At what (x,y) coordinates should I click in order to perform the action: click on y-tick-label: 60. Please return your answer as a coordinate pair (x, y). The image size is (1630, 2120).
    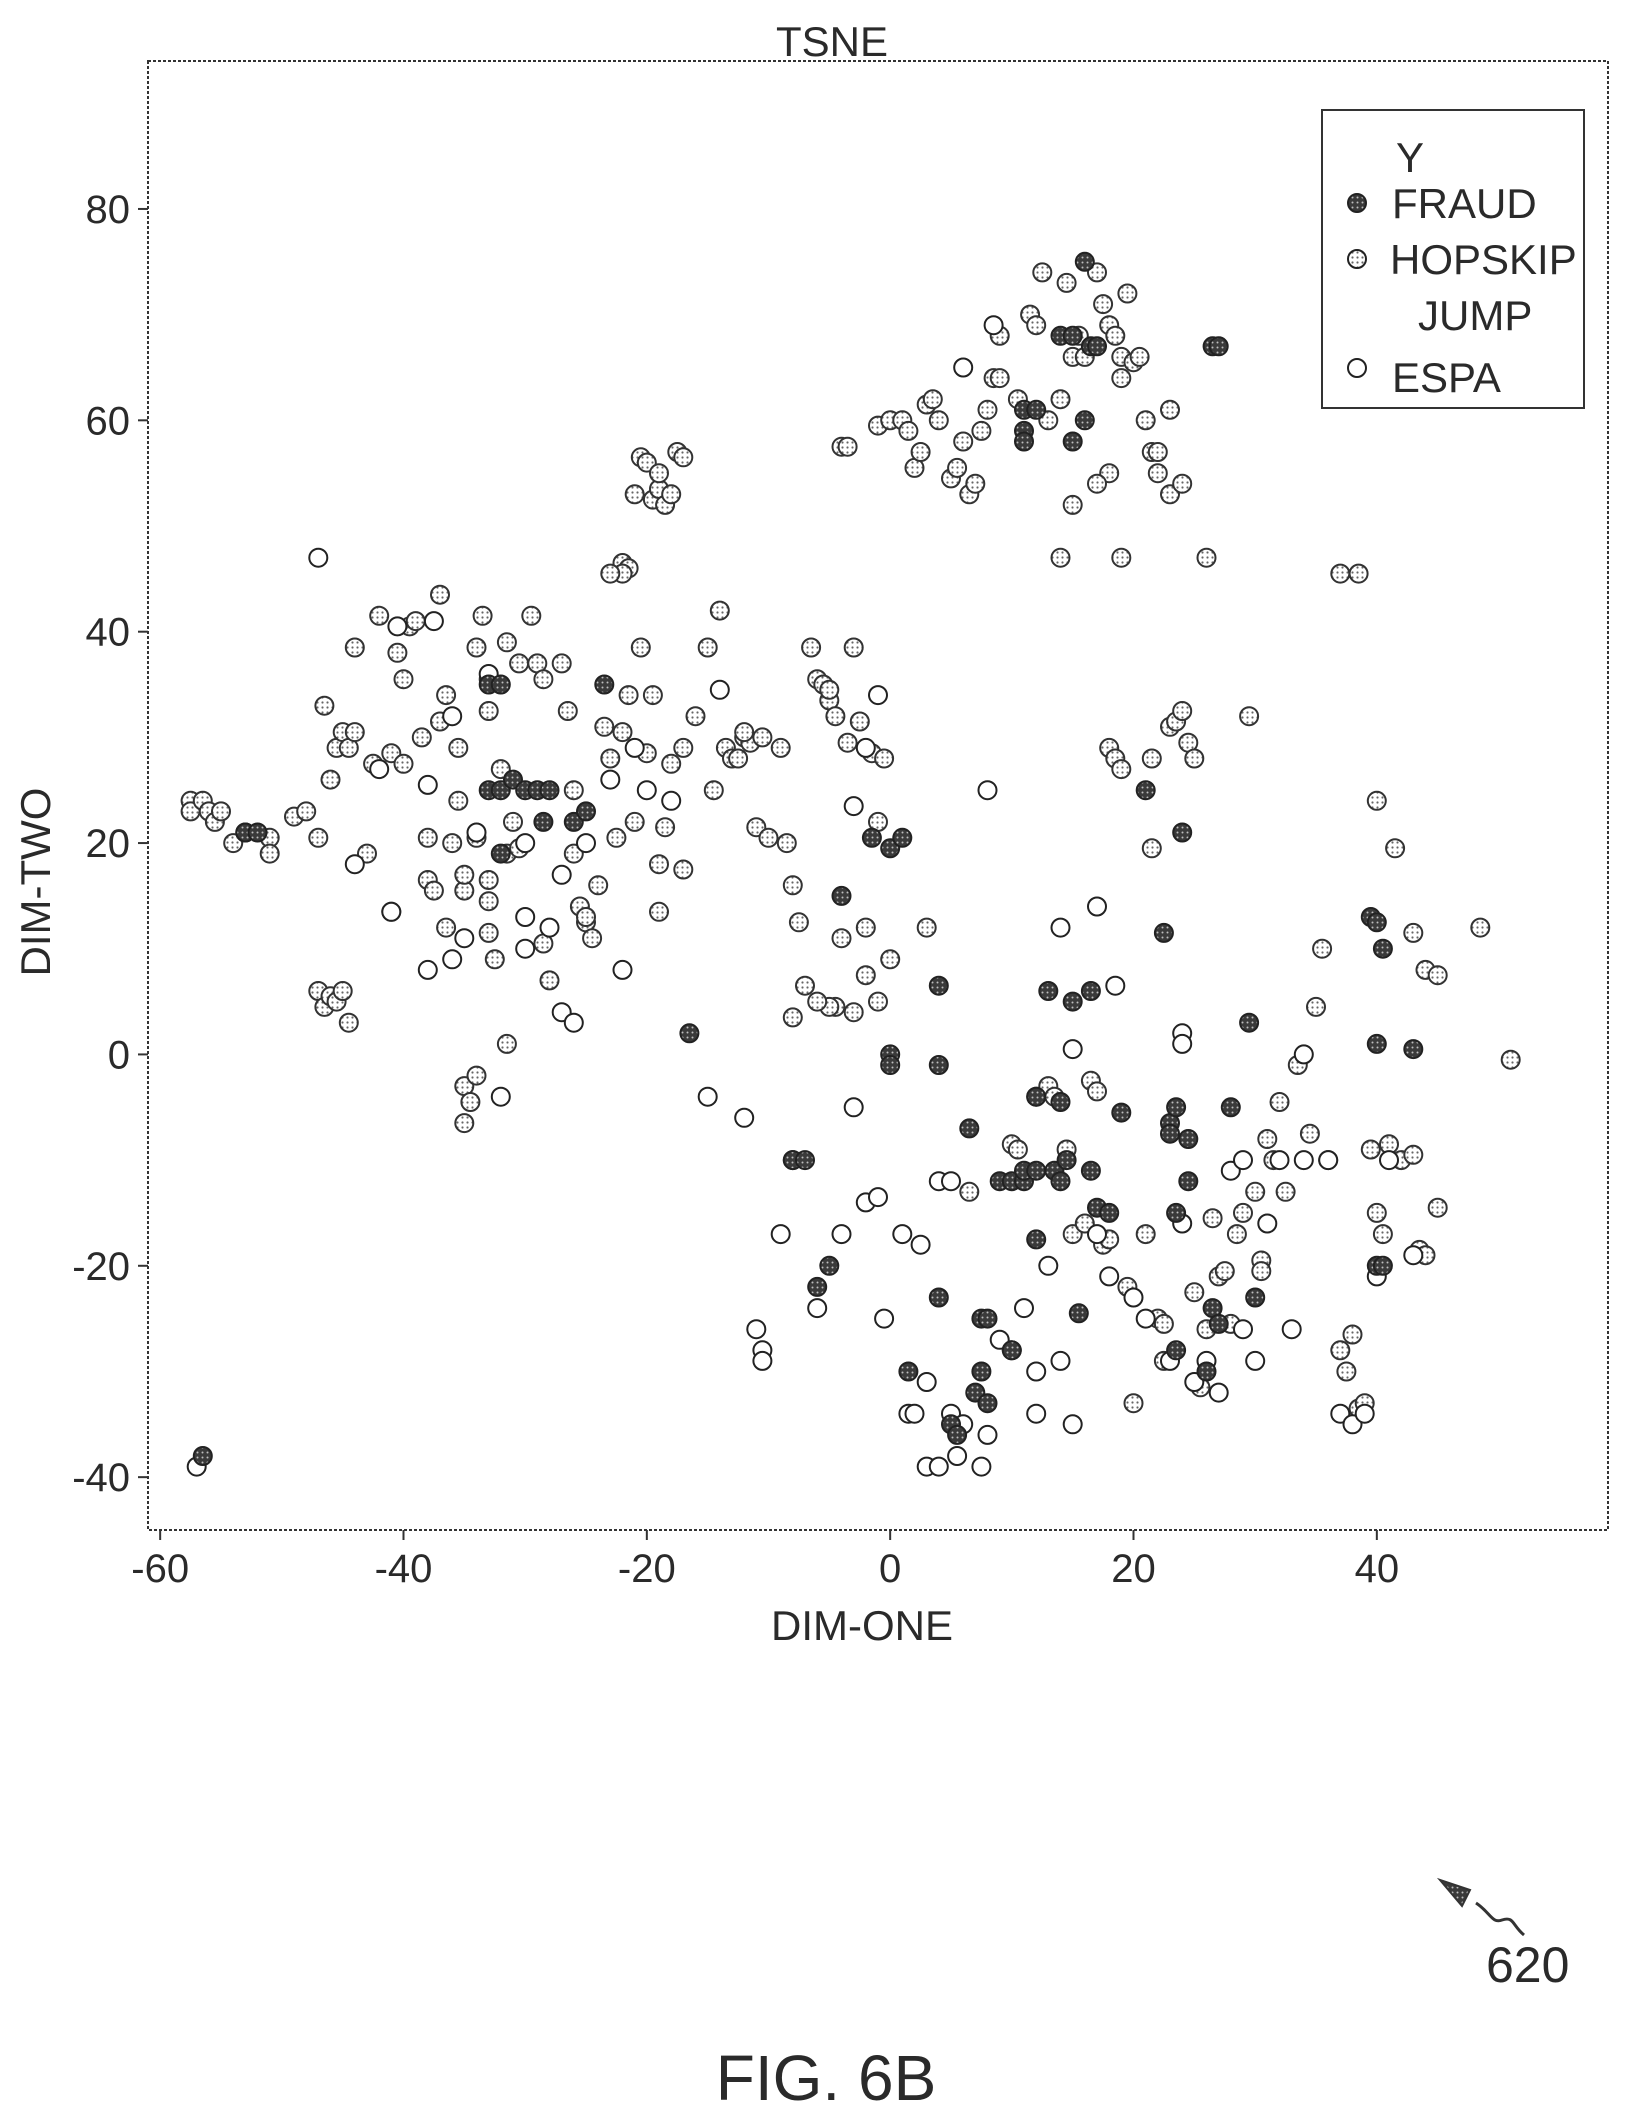
    Looking at the image, I should click on (108, 421).